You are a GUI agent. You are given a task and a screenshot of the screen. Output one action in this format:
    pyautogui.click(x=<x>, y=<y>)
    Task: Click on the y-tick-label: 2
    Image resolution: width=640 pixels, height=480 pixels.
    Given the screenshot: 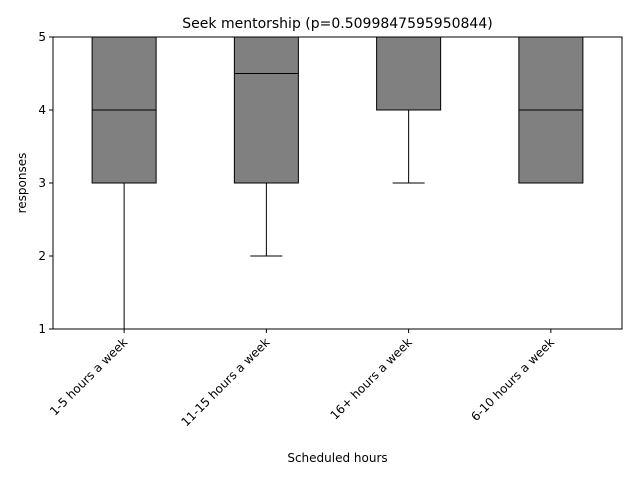 What is the action you would take?
    pyautogui.click(x=42, y=256)
    